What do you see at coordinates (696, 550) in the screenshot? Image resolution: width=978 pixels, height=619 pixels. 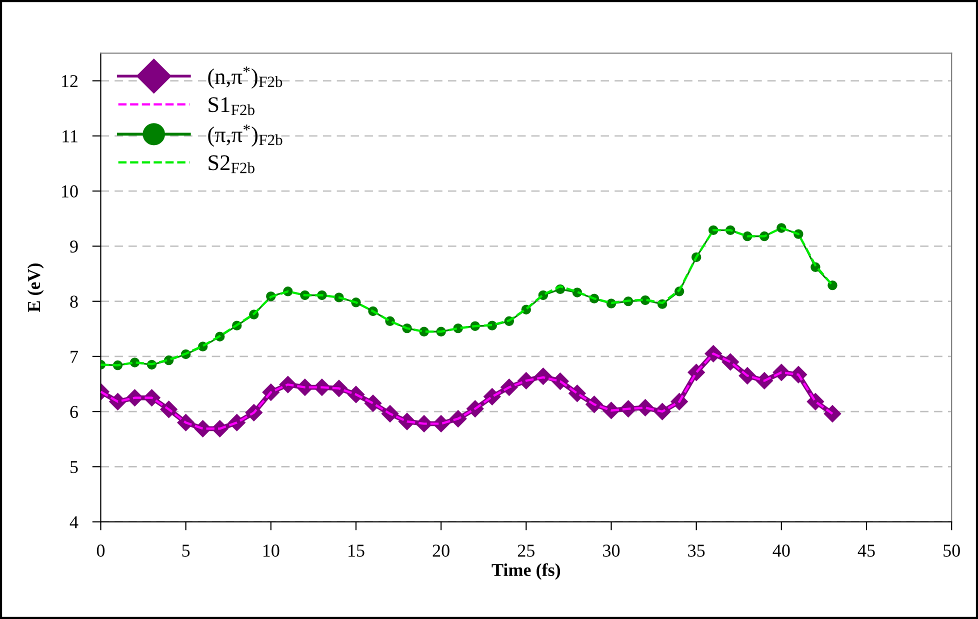 I see `x-tick-label: 35` at bounding box center [696, 550].